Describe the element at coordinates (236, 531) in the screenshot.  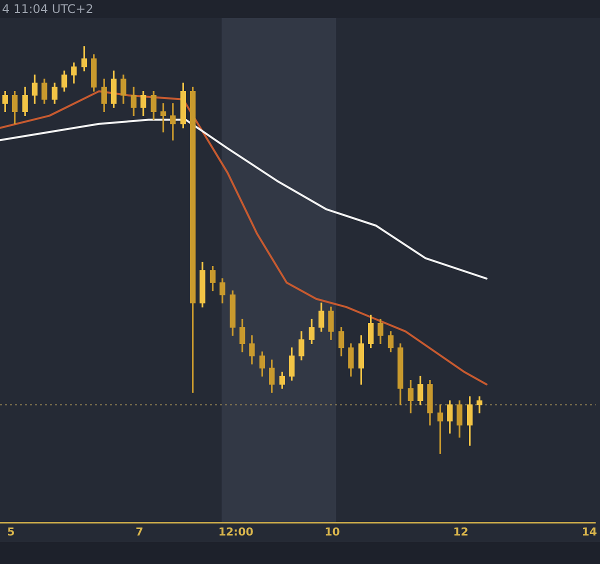
I see `x-tick-label: 12:00` at that location.